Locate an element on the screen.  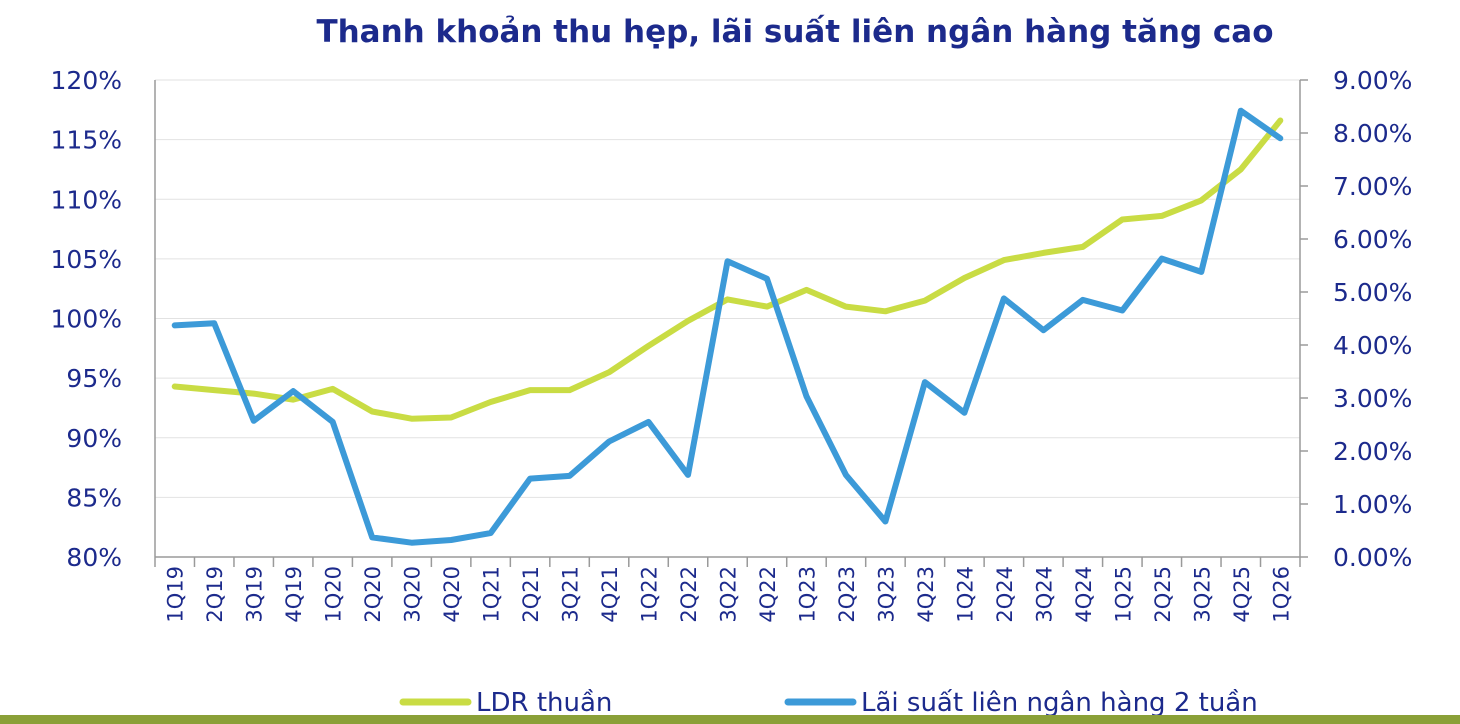
x-tick-label: 4Q22 is located at coordinates (768, 594).